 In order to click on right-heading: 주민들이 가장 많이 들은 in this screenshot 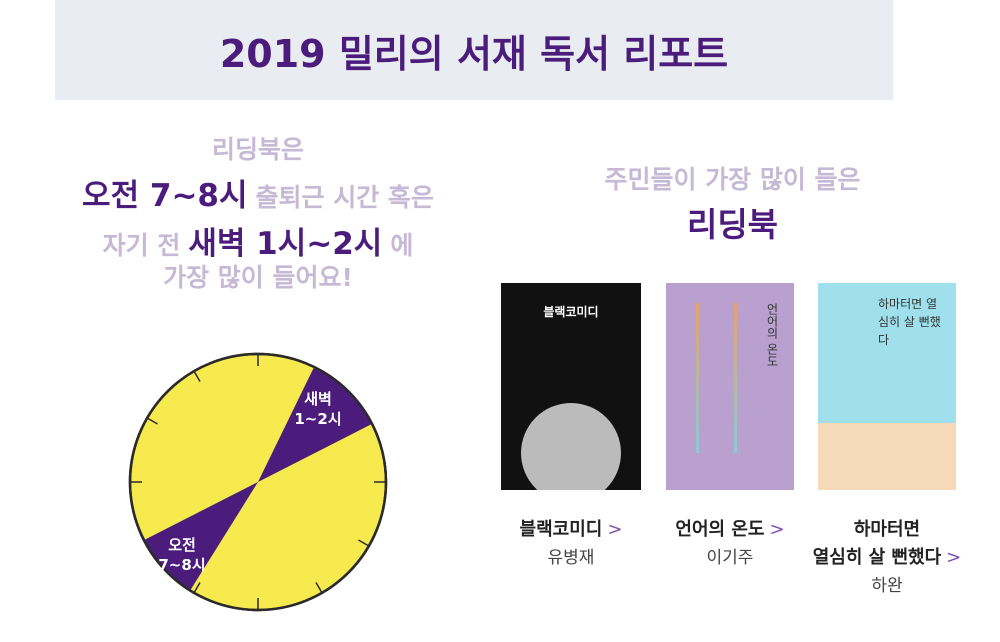, I will do `click(732, 179)`.